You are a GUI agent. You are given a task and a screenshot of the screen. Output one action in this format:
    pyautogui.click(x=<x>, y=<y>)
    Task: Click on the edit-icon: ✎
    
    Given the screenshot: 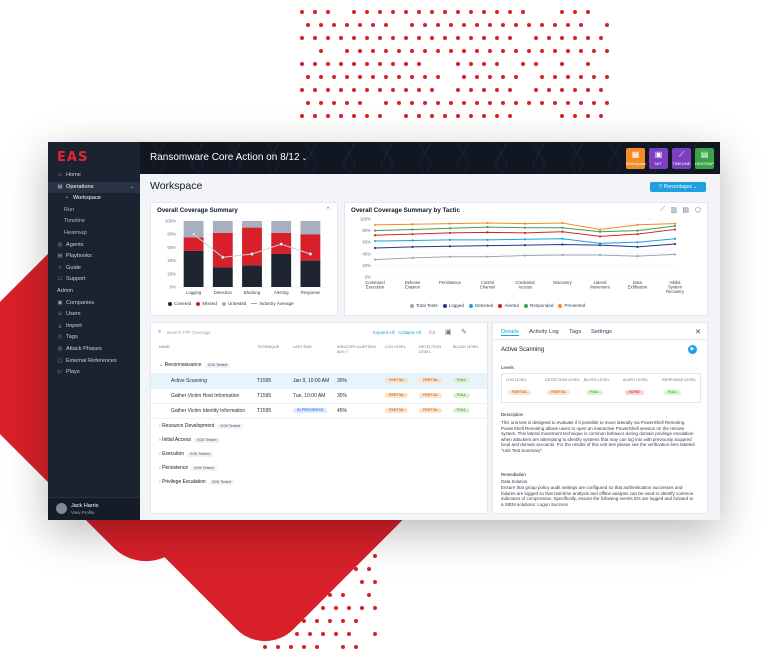 What is the action you would take?
    pyautogui.click(x=464, y=332)
    